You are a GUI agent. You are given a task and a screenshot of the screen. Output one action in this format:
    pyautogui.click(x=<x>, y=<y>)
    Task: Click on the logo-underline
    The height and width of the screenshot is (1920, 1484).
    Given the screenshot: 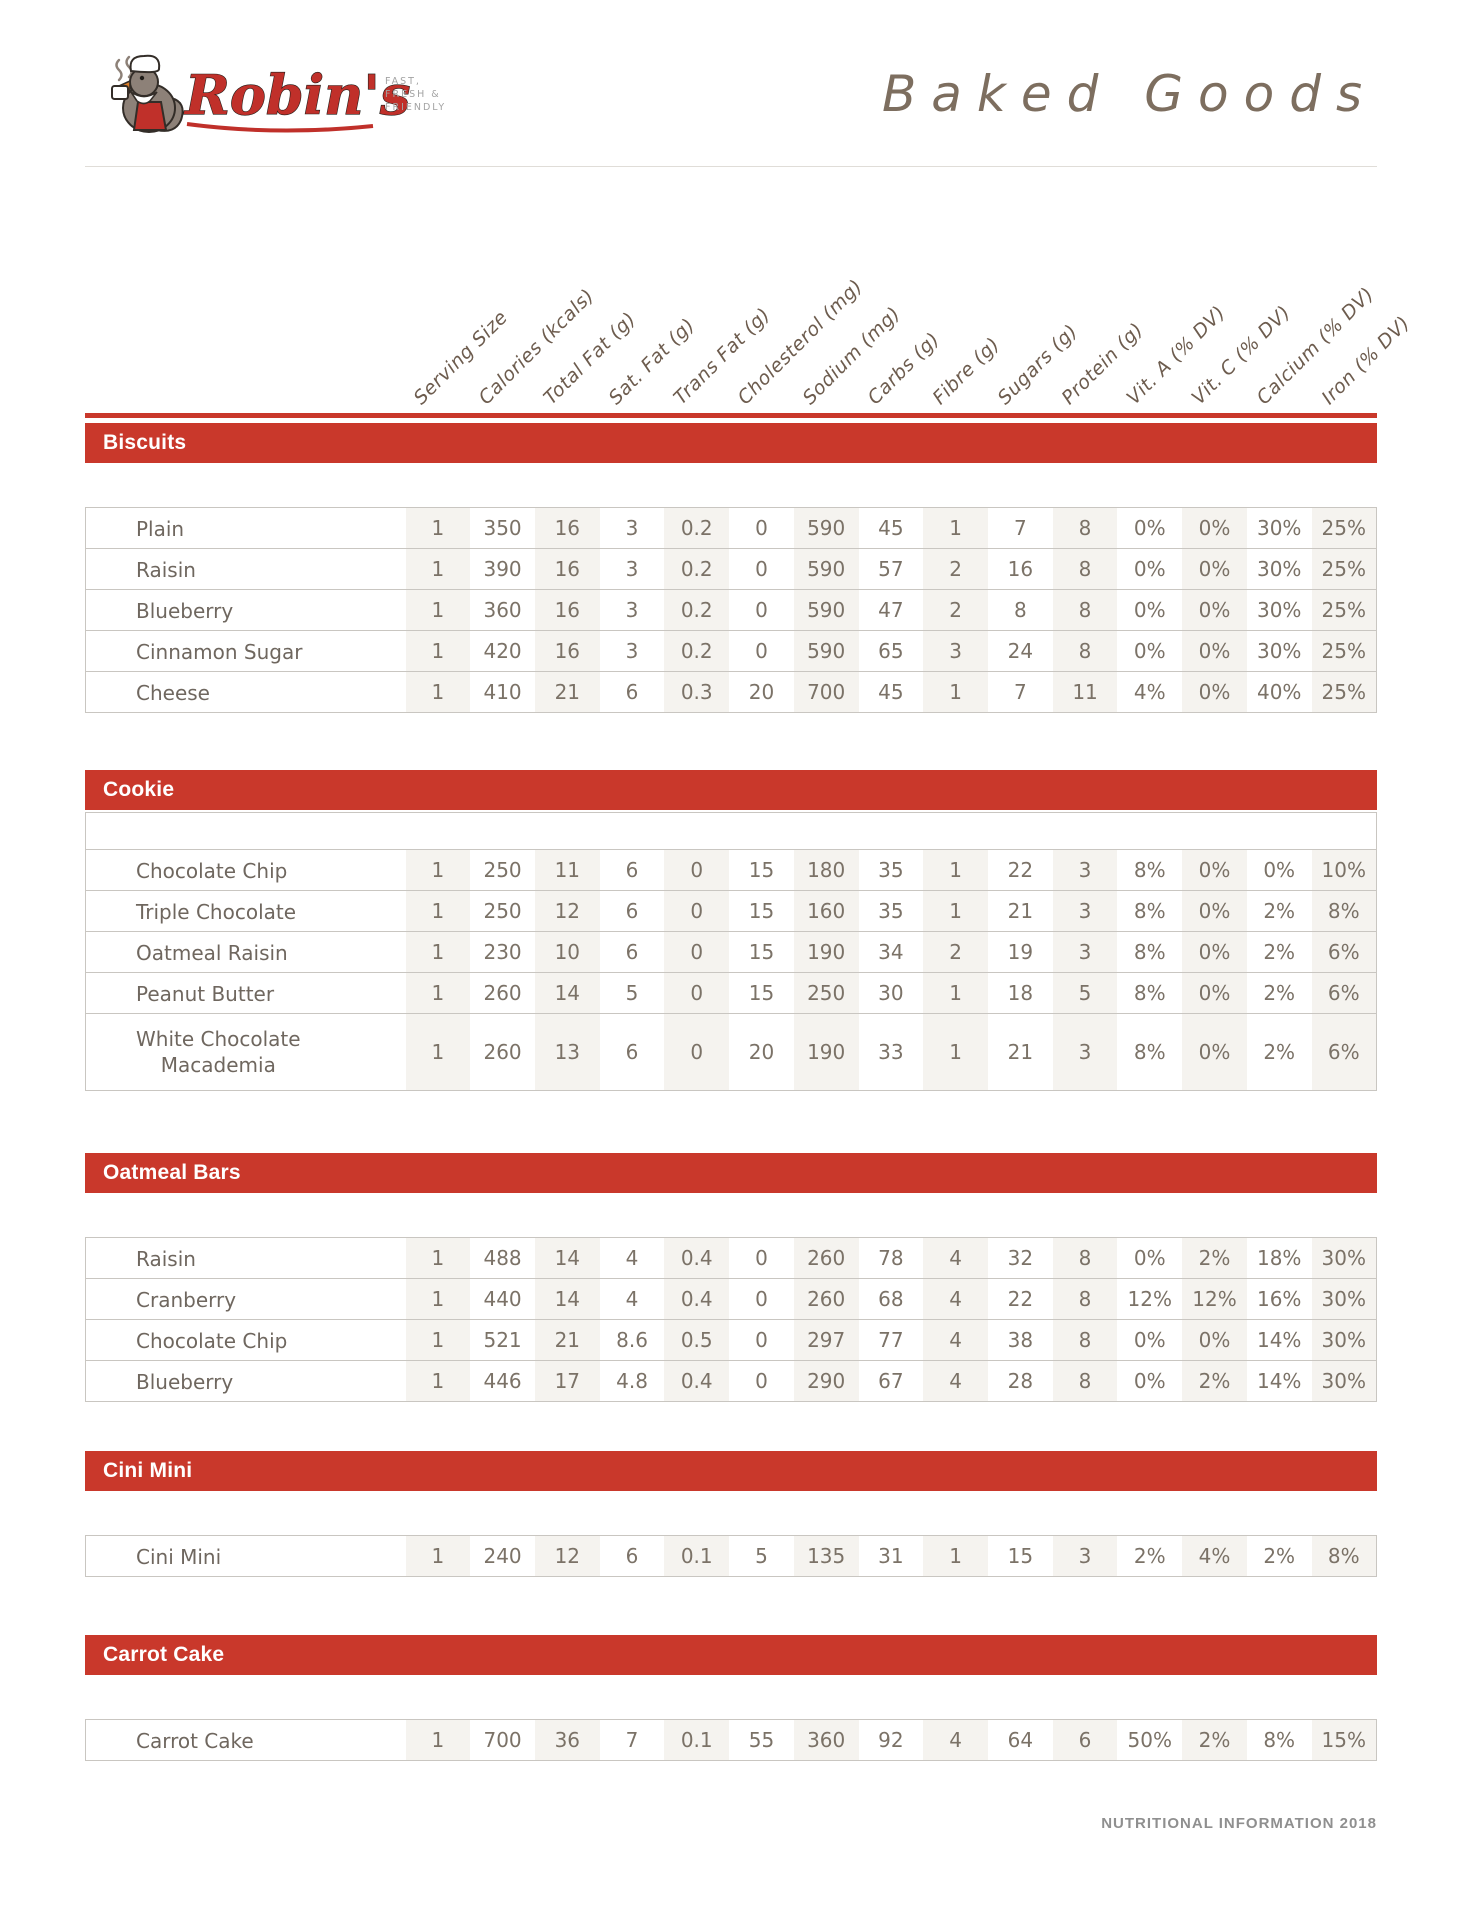 What is the action you would take?
    pyautogui.click(x=280, y=127)
    